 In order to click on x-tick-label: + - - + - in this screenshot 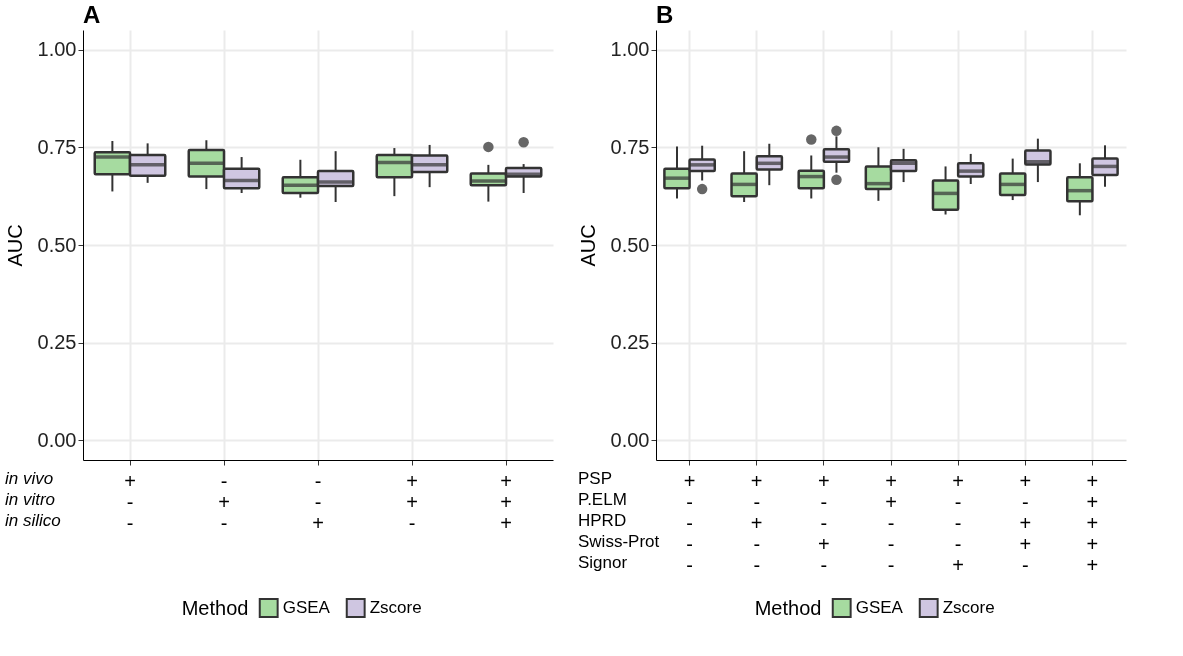, I will do `click(824, 522)`.